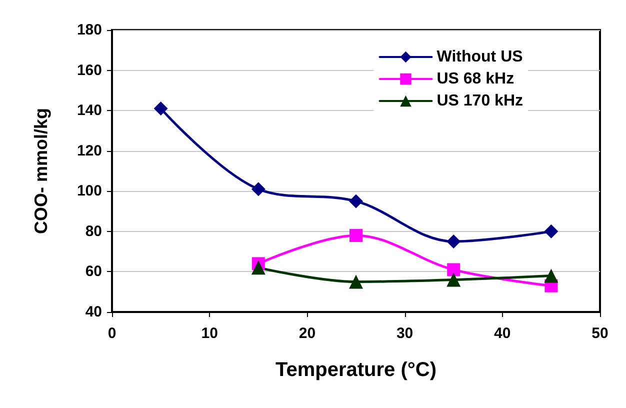 This screenshot has height=408, width=626. Describe the element at coordinates (356, 370) in the screenshot. I see `x-axis-title: Temperature (°C)` at that location.